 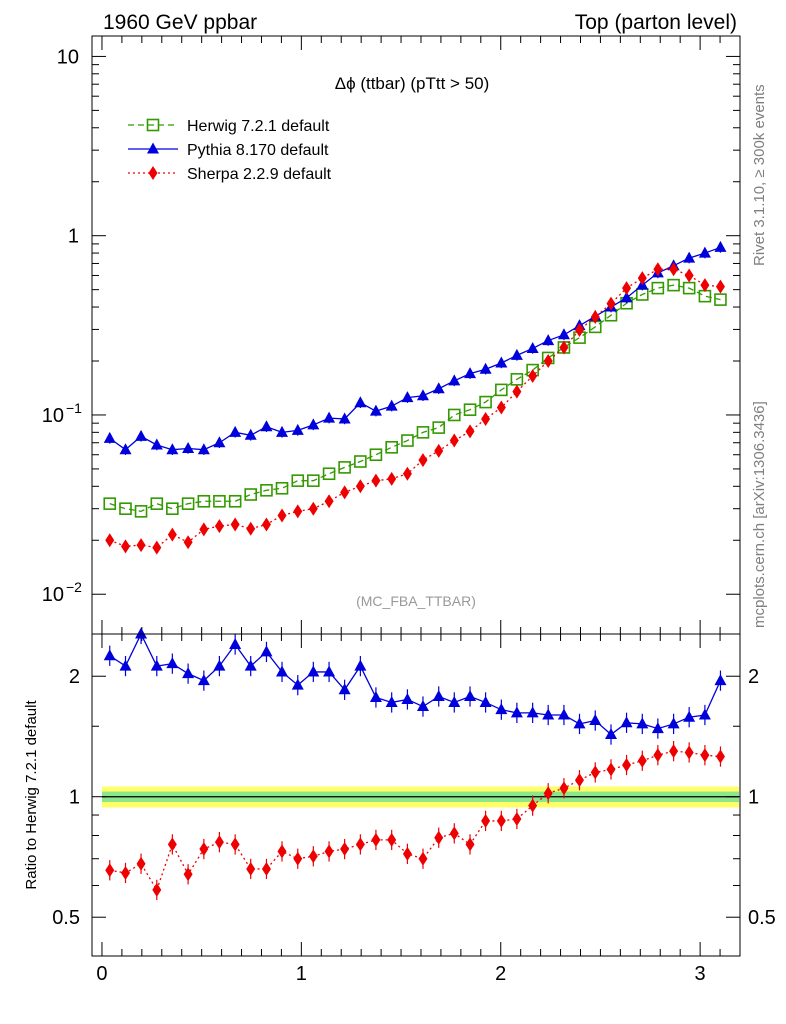 What do you see at coordinates (420, 797) in the screenshot?
I see `ratio-reference-band` at bounding box center [420, 797].